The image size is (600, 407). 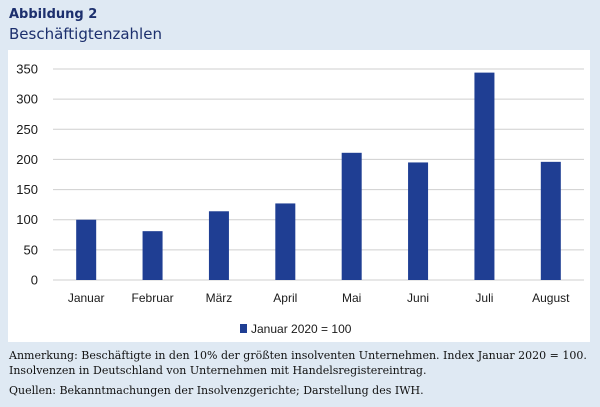 I want to click on x-tick-label: Februar, so click(x=153, y=298).